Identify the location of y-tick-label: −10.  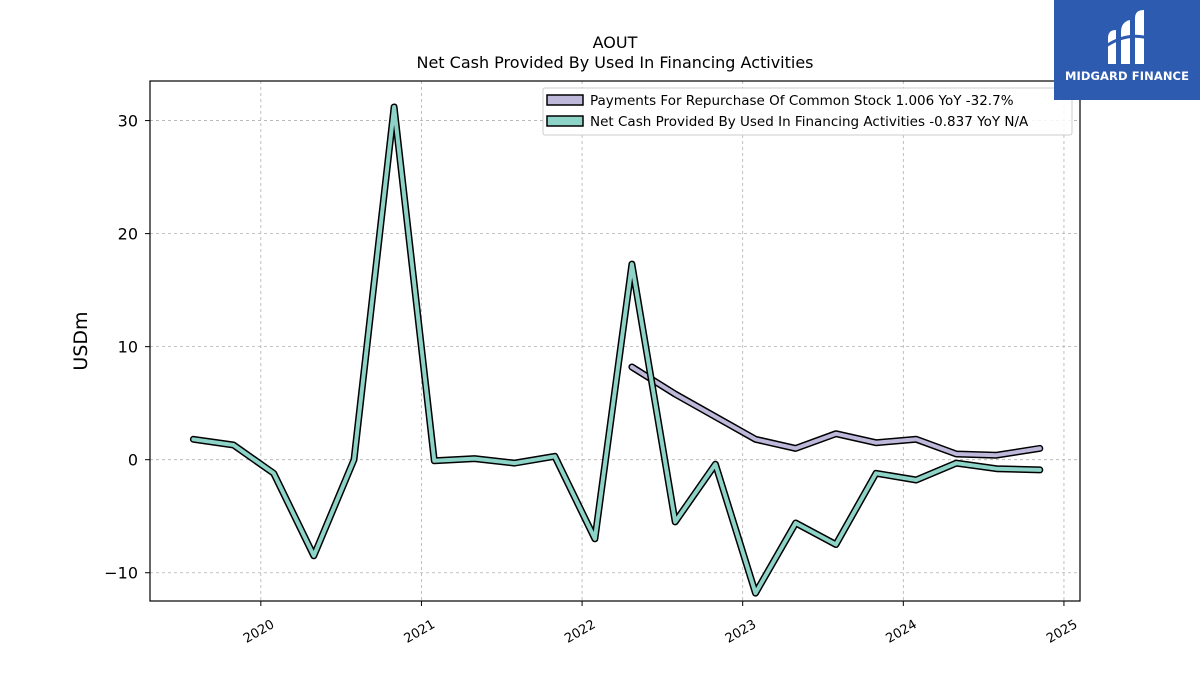
(121, 573).